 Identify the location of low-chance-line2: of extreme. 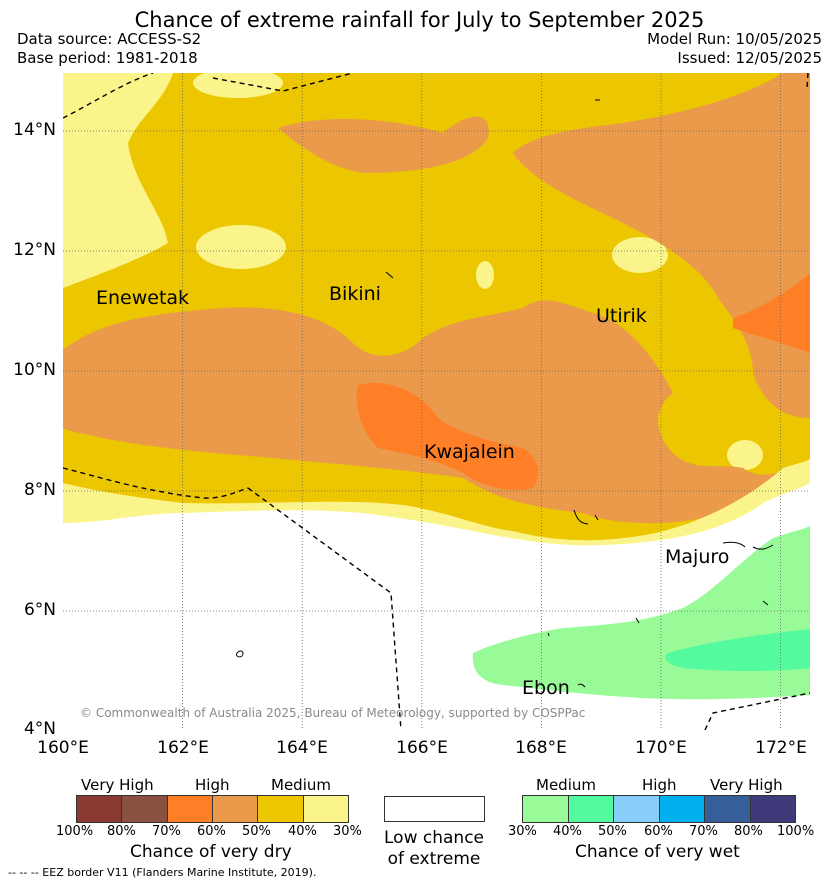
(434, 859).